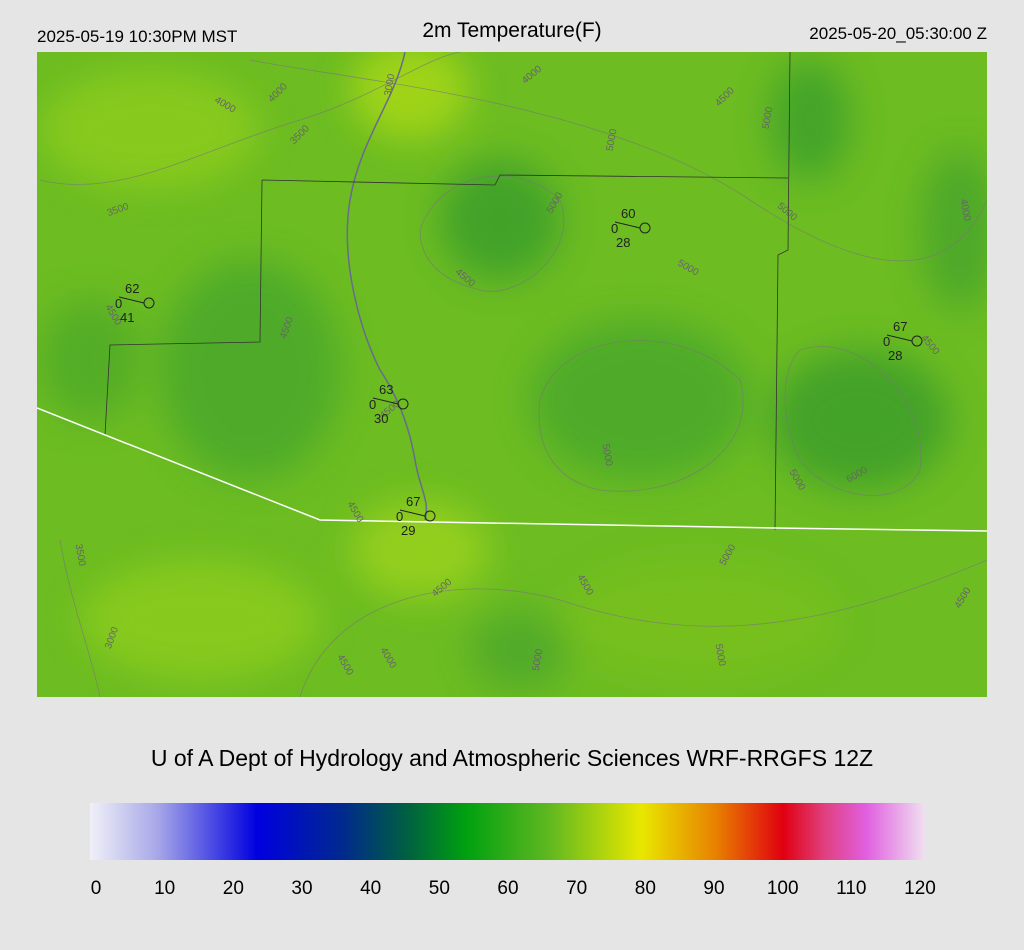  I want to click on colorbar-tick-label: 100, so click(783, 888).